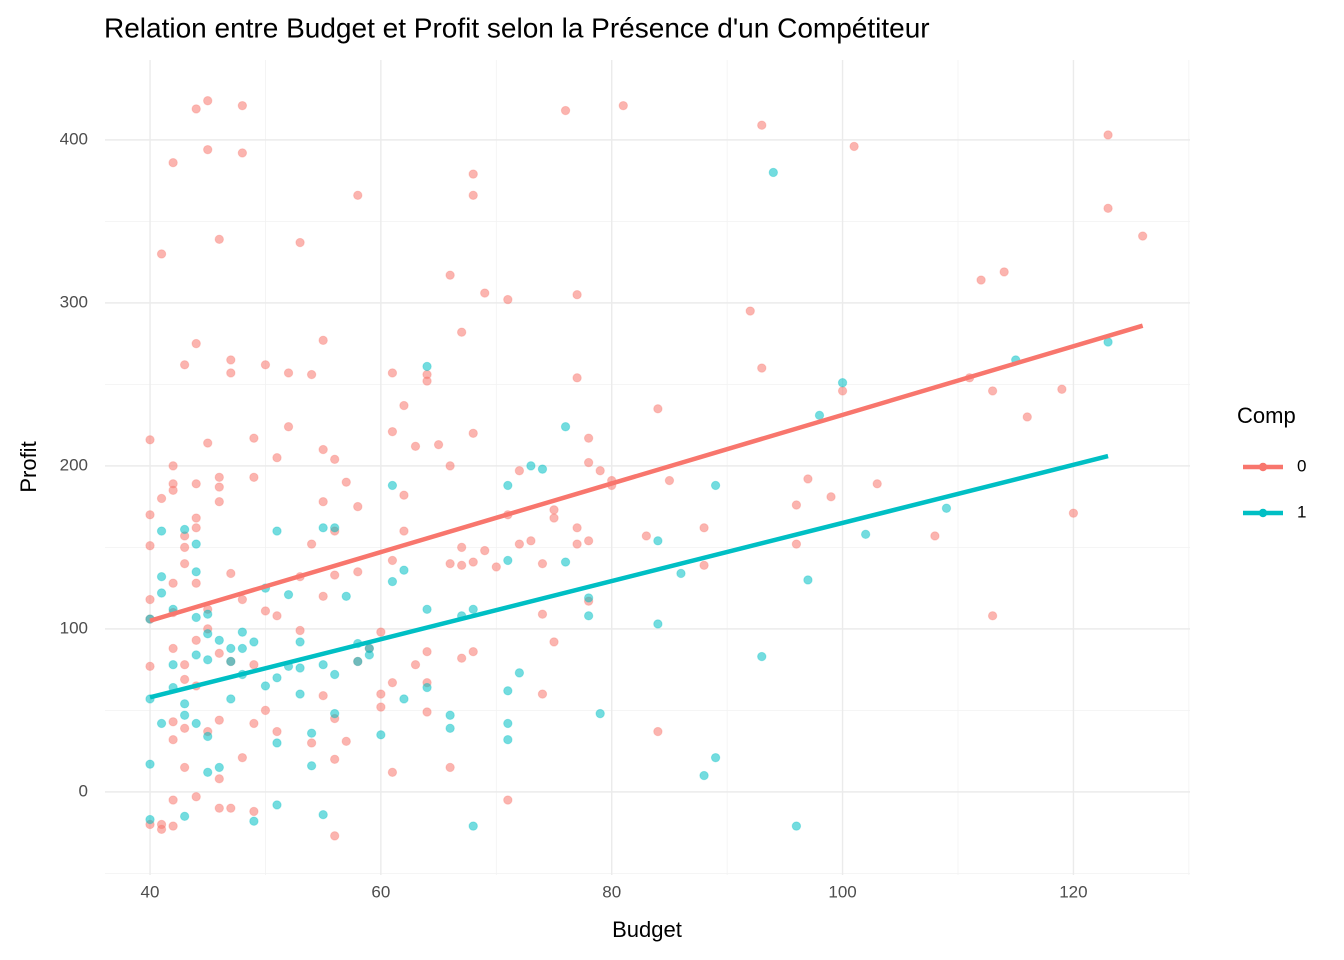  What do you see at coordinates (1266, 415) in the screenshot?
I see `legend-title: Comp` at bounding box center [1266, 415].